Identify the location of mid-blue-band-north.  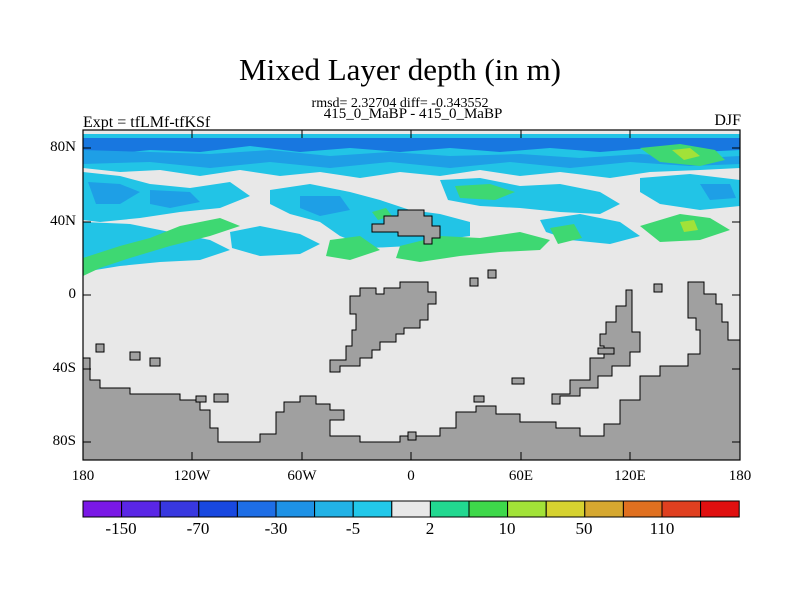
(411, 159).